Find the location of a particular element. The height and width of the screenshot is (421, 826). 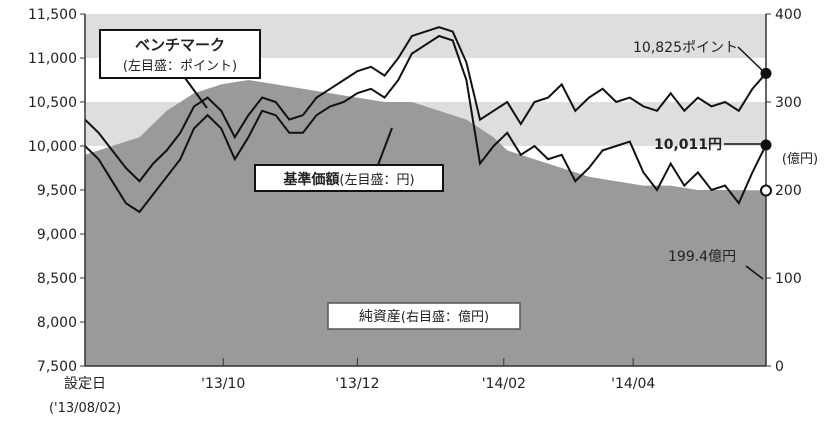

nav-legend-name: 基準価額 is located at coordinates (311, 179).